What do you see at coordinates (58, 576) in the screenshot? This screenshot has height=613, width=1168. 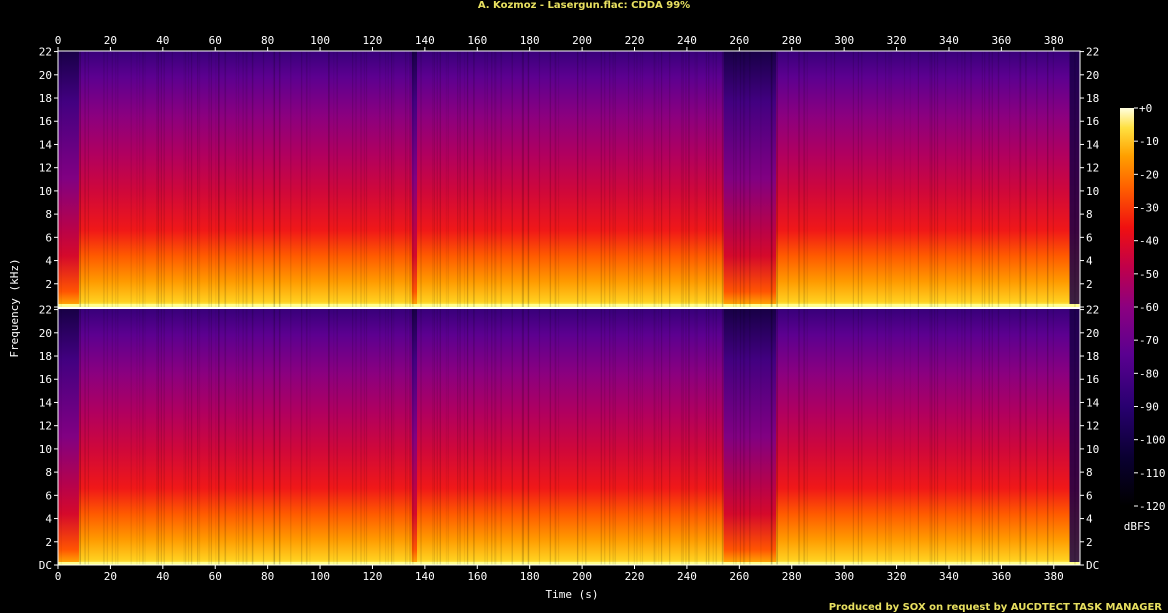 I see `x-tick-bottom-0: 0` at bounding box center [58, 576].